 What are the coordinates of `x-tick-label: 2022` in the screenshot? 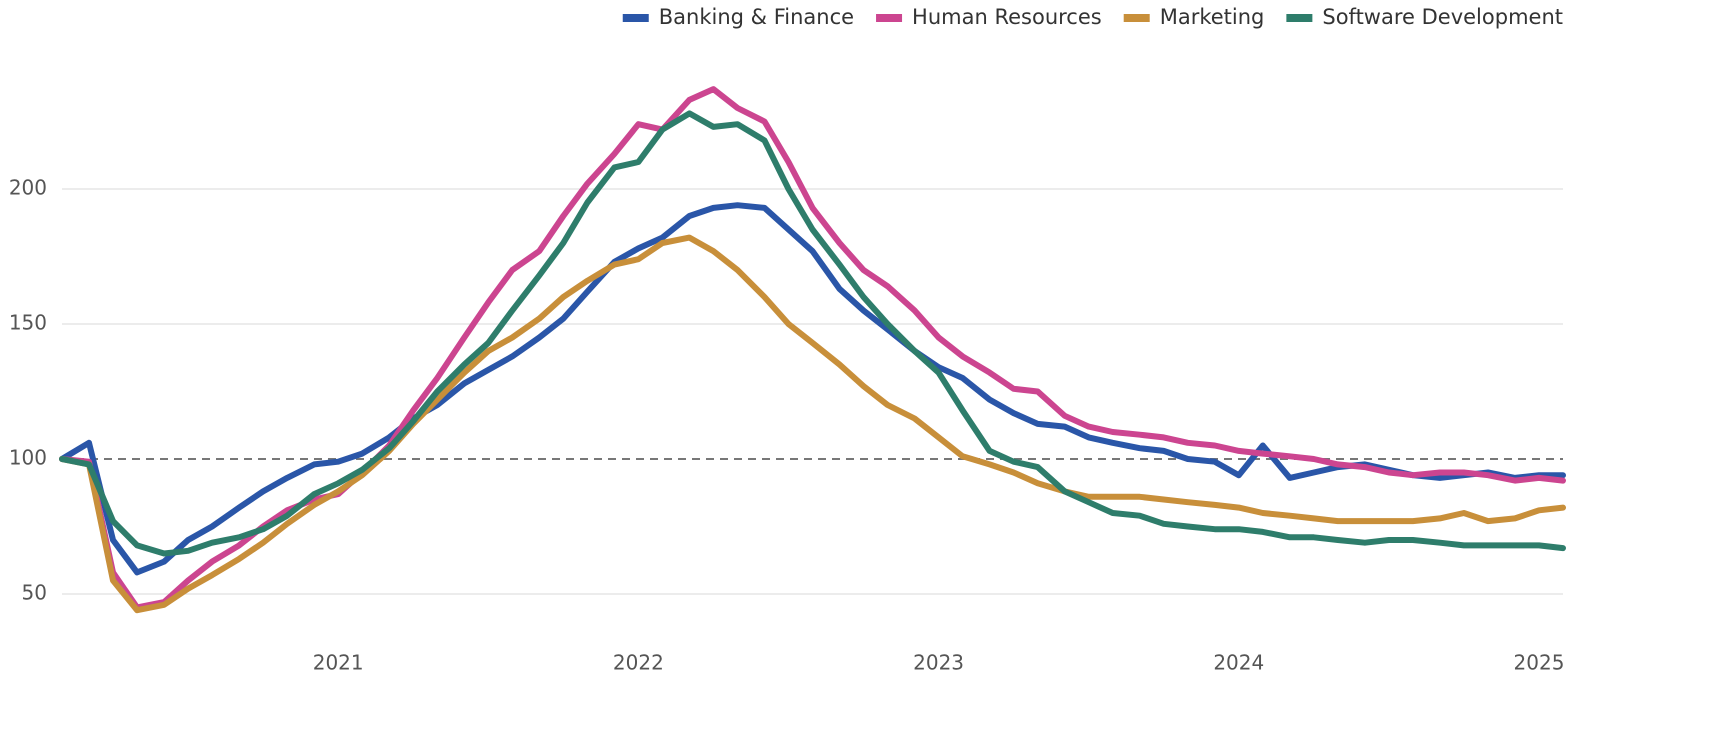 It's located at (638, 663).